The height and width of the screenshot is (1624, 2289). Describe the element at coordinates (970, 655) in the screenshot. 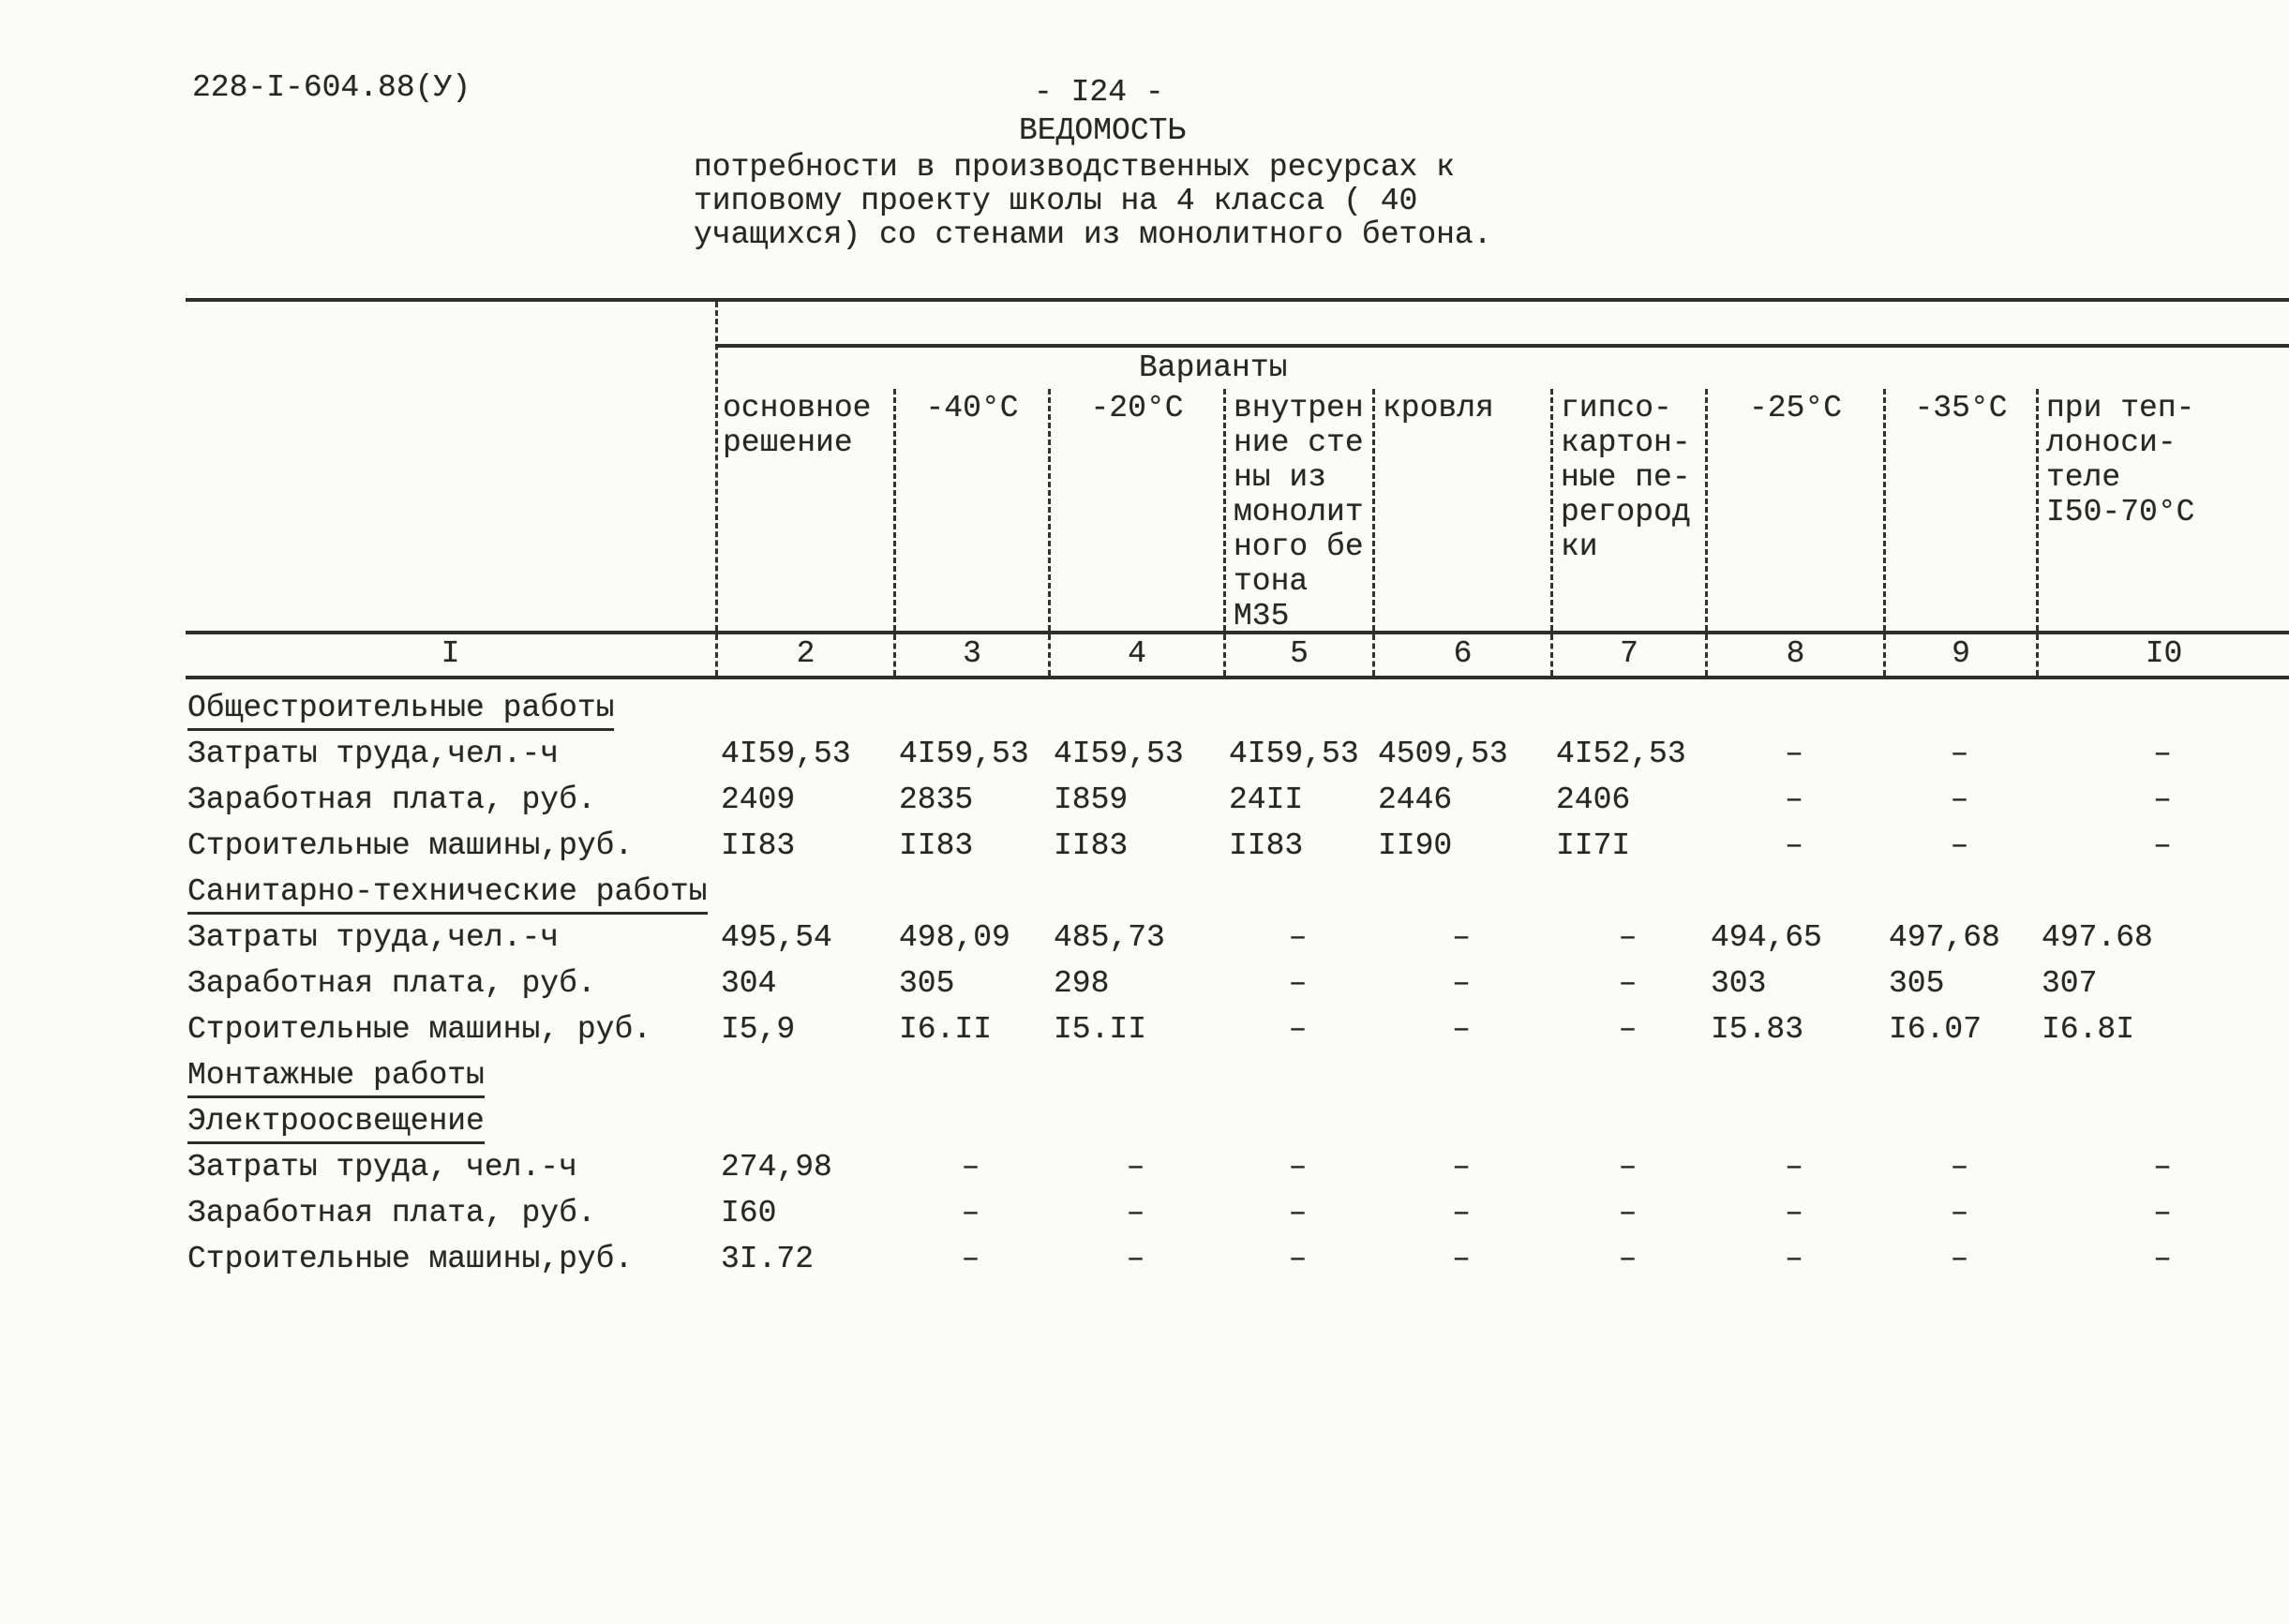

I see `column-number: 3` at that location.